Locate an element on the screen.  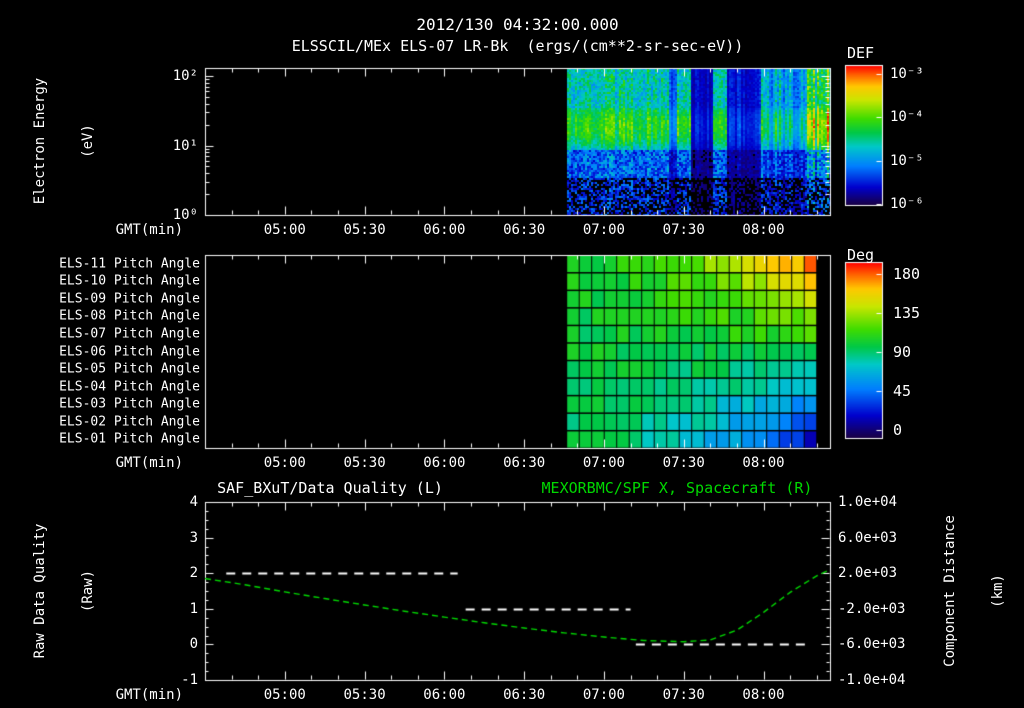
y-axis-title-units: (km) is located at coordinates (998, 591).